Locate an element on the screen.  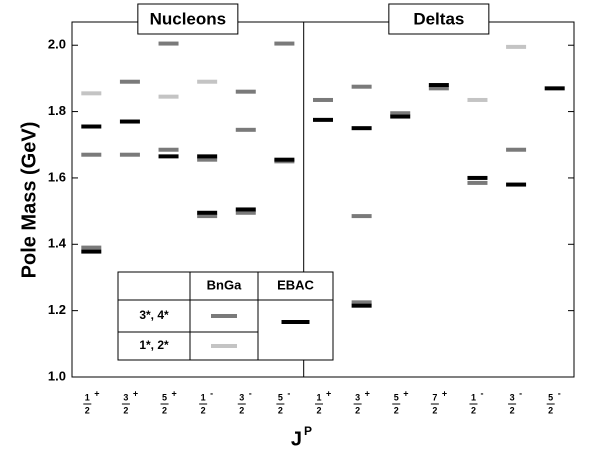
x-tick-numerator: 7 is located at coordinates (434, 397).